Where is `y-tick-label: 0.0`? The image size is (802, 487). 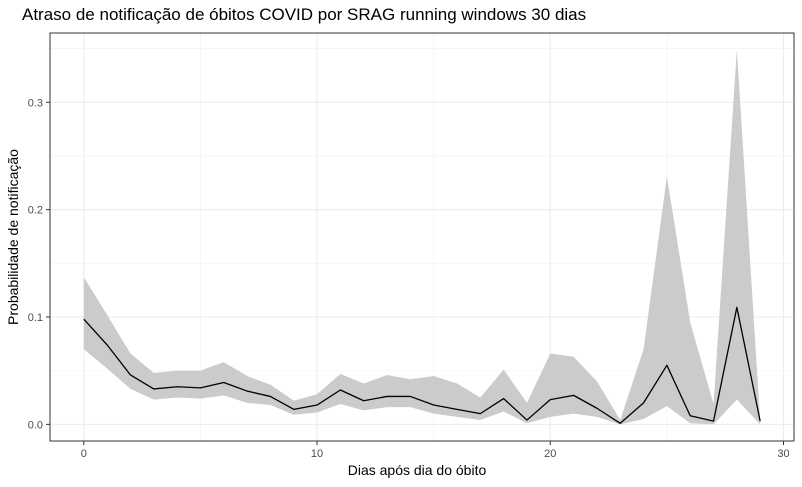
y-tick-label: 0.0 is located at coordinates (35, 425).